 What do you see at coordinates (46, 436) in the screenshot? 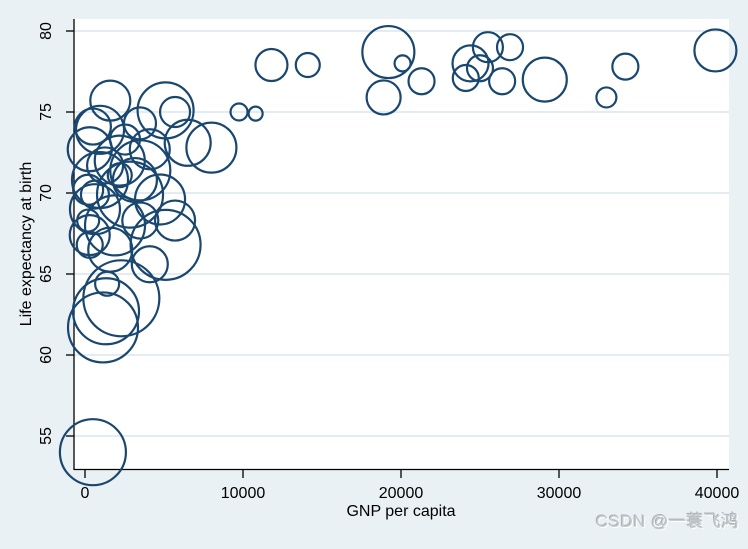
I see `y-tick-label-55: 55` at bounding box center [46, 436].